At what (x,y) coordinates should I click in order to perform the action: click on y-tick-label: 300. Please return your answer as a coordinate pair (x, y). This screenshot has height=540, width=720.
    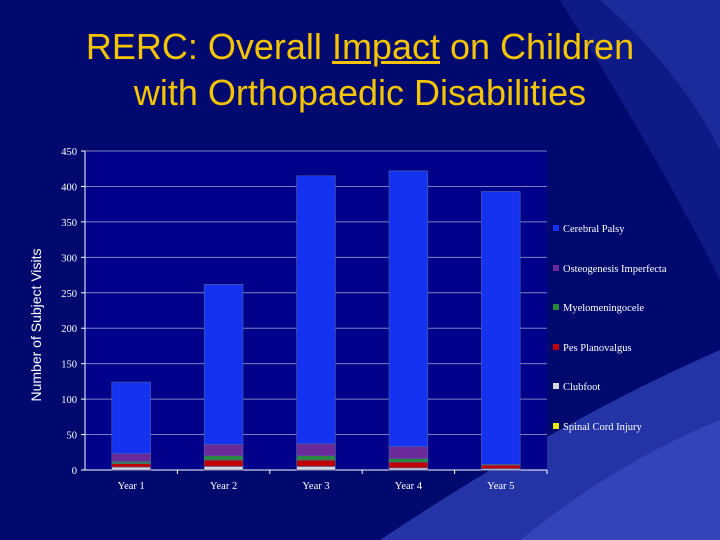
    Looking at the image, I should click on (69, 258).